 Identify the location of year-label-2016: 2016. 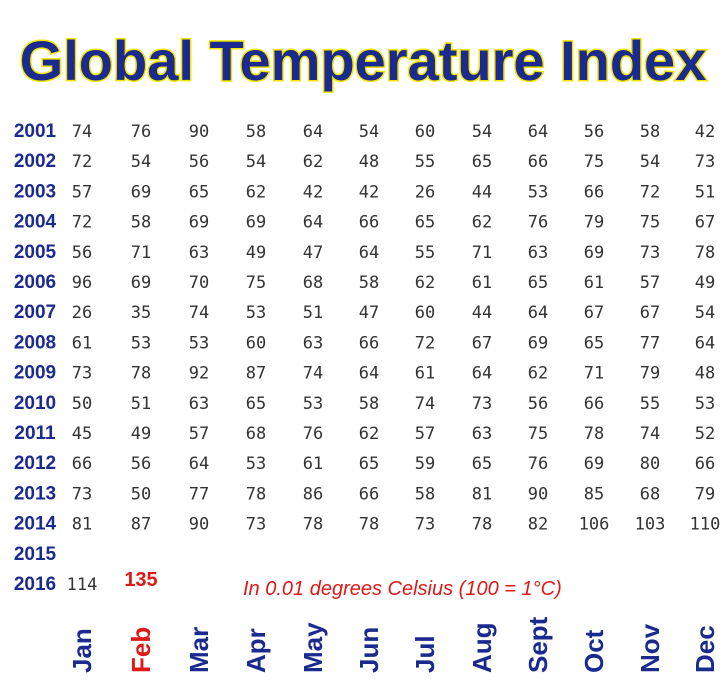
(35, 584).